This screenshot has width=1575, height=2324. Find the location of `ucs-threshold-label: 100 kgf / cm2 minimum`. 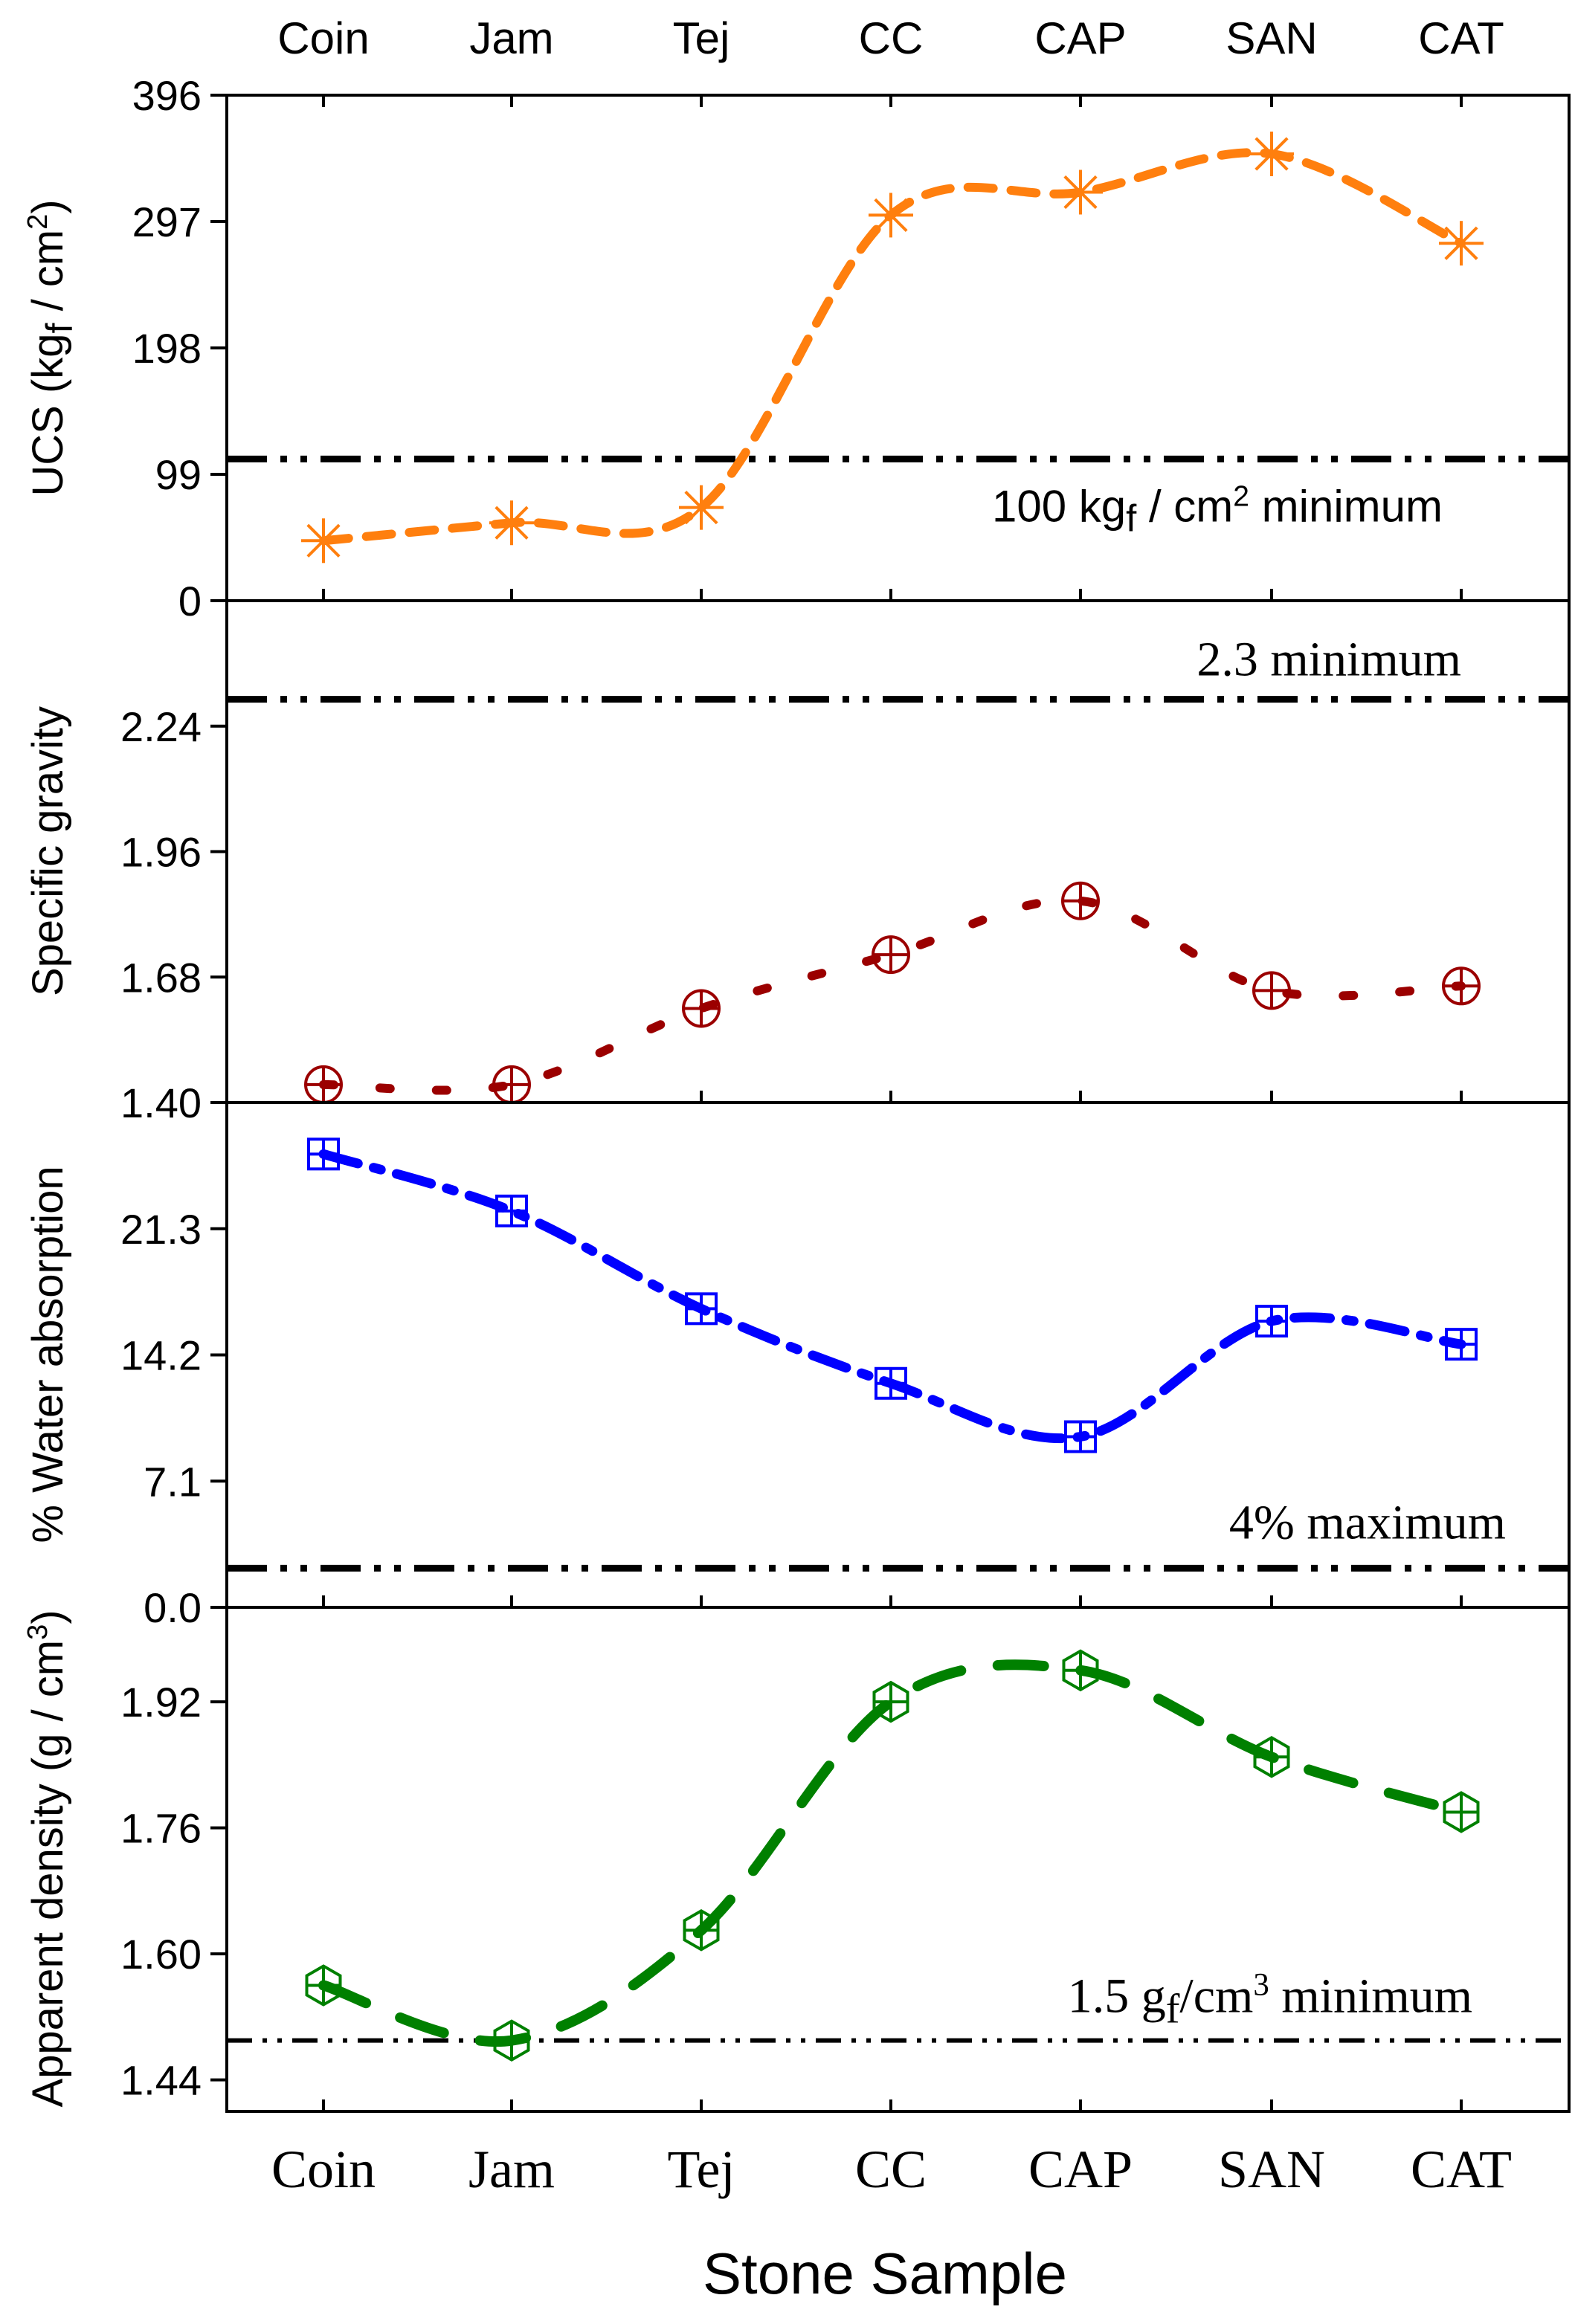

ucs-threshold-label: 100 kgf / cm2 minimum is located at coordinates (1217, 509).